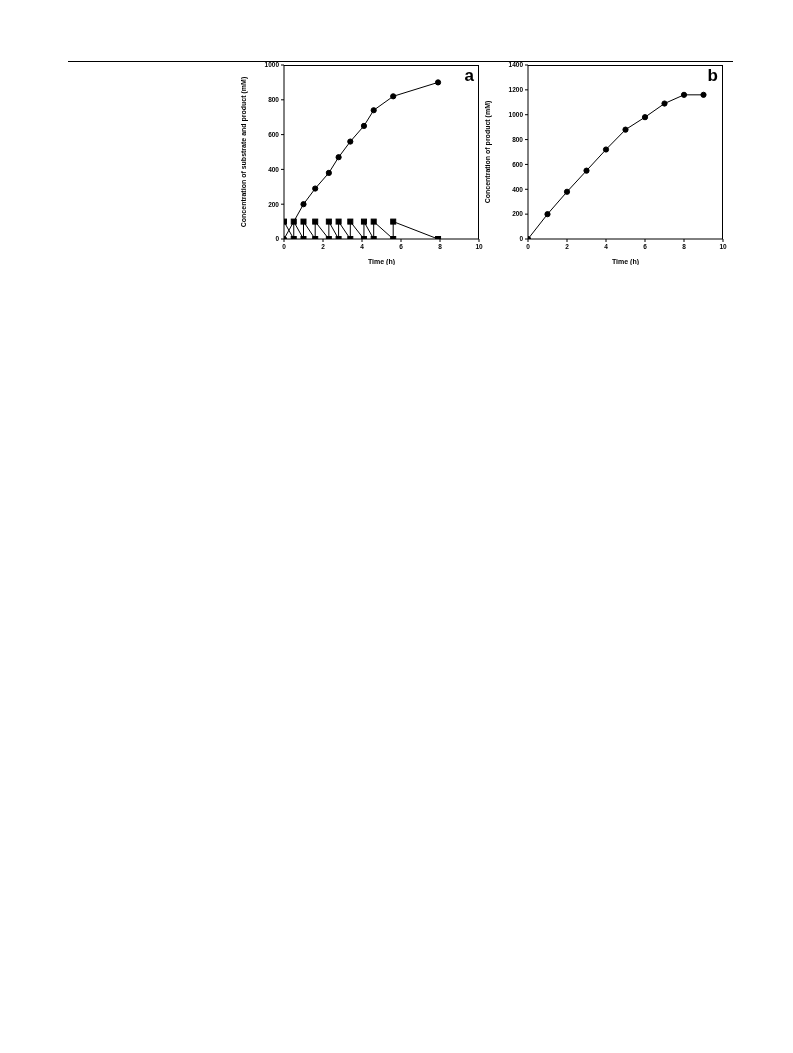  Describe the element at coordinates (712, 75) in the screenshot. I see `annotation: b` at that location.